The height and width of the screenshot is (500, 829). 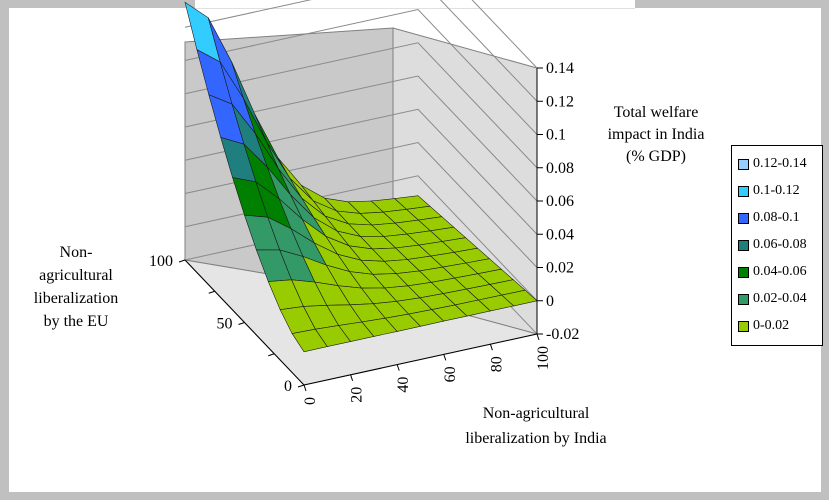 What do you see at coordinates (403, 385) in the screenshot?
I see `x-tick-label: 40` at bounding box center [403, 385].